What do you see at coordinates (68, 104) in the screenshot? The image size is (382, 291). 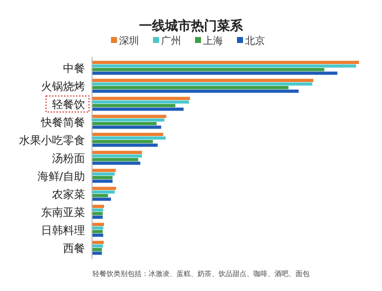 I see `y-tick-label: 轻餐饮` at bounding box center [68, 104].